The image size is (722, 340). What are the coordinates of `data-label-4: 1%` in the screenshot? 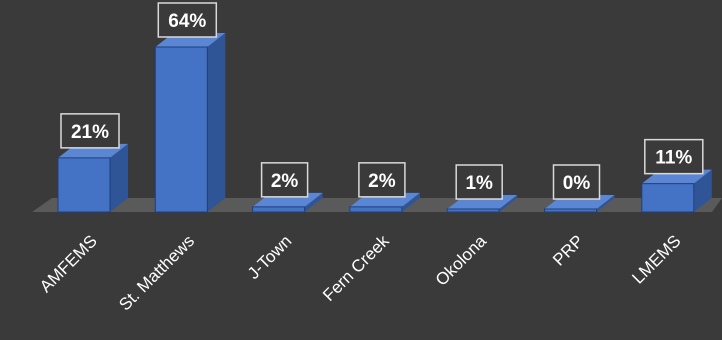 It's located at (479, 182).